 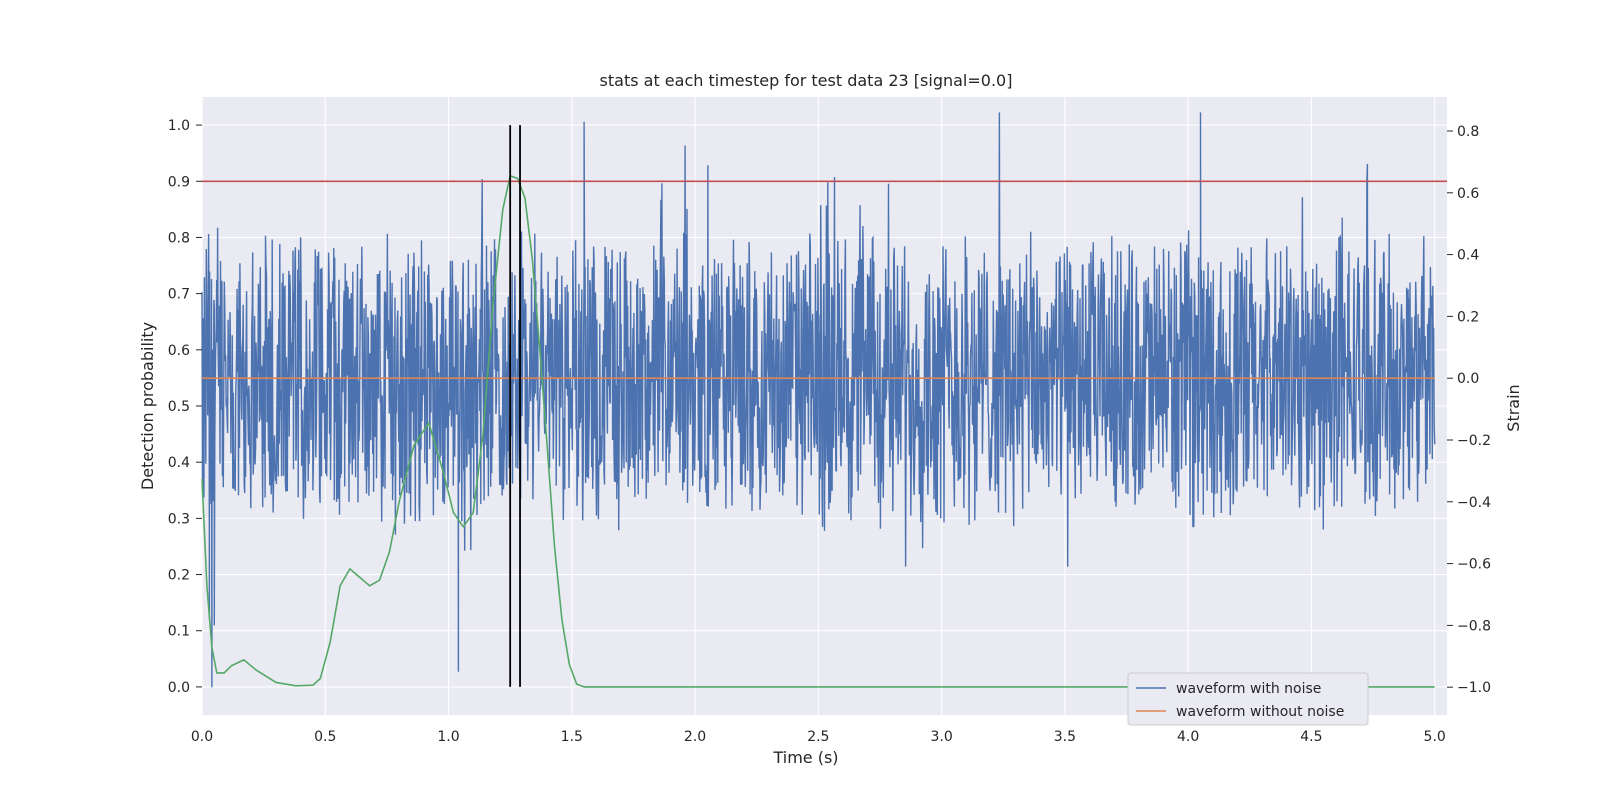 I want to click on y-left-tick-label: 0.1, so click(x=179, y=632).